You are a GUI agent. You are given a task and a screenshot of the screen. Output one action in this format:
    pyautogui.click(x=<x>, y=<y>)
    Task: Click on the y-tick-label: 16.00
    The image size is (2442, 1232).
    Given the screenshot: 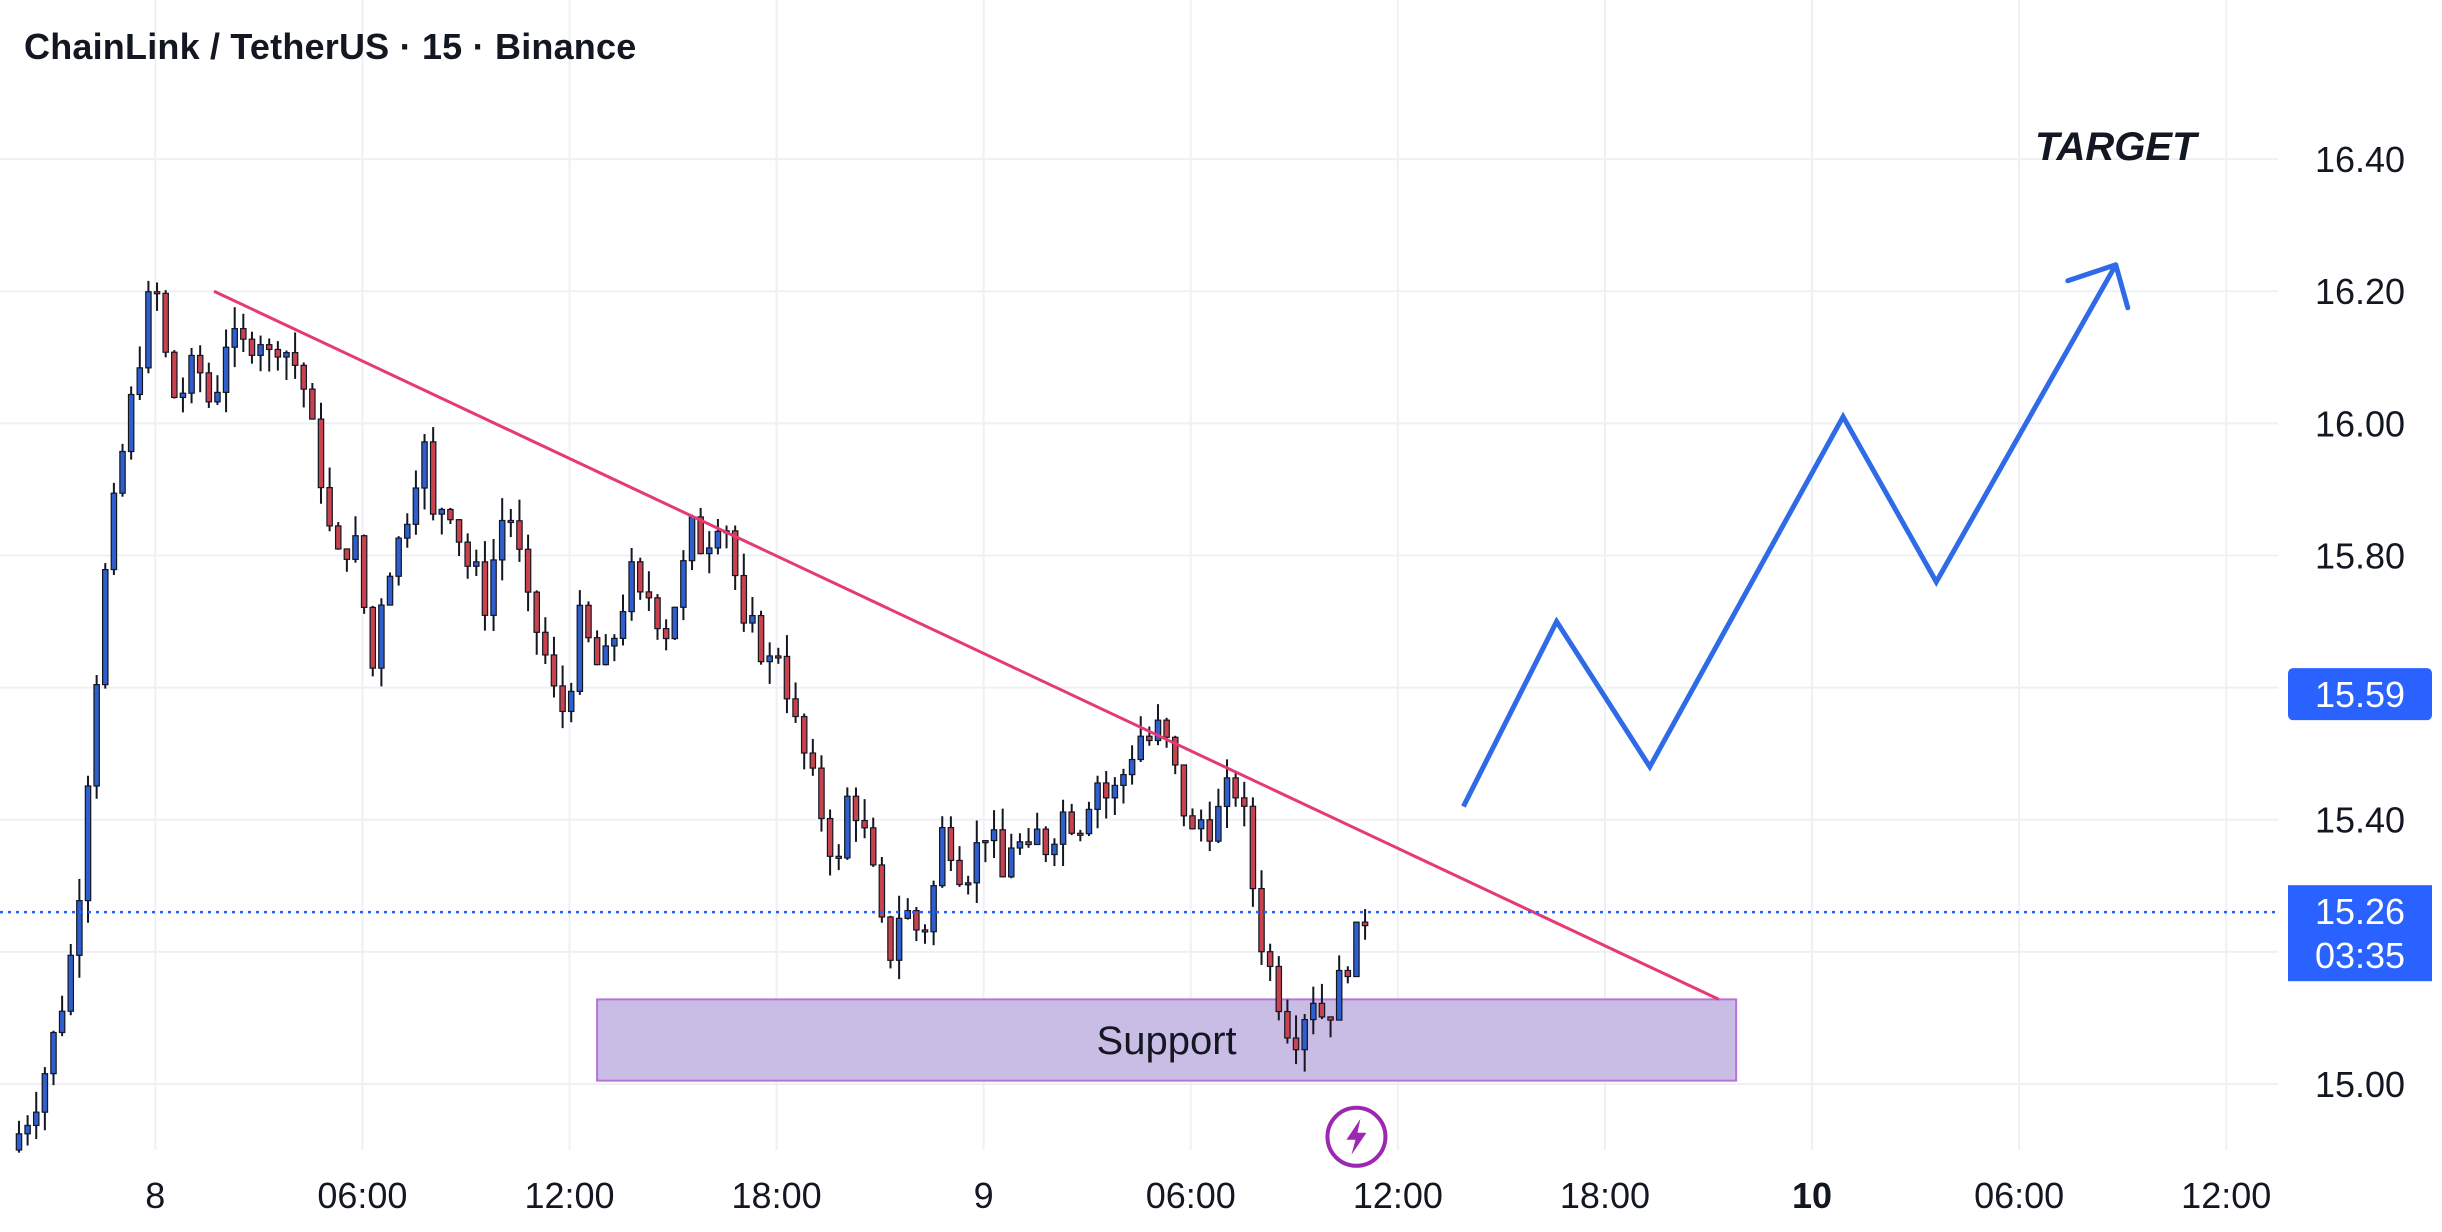 What is the action you would take?
    pyautogui.click(x=2360, y=423)
    